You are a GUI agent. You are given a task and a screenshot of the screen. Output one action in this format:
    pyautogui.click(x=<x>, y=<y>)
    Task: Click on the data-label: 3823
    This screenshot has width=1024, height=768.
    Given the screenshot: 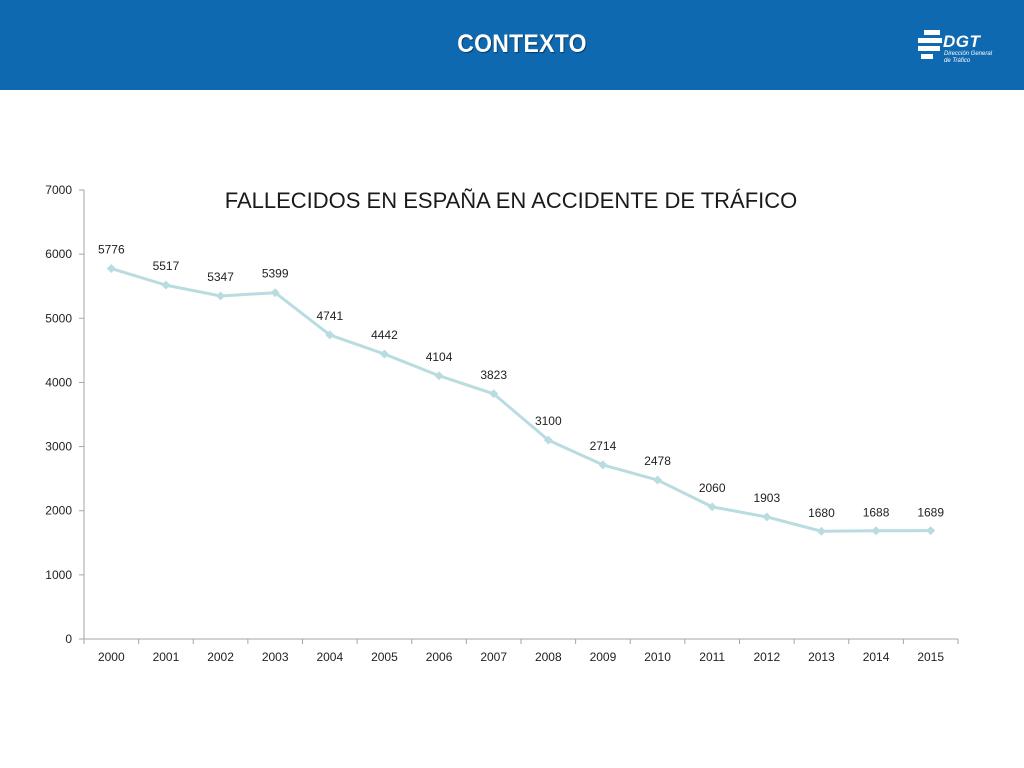 What is the action you would take?
    pyautogui.click(x=493, y=375)
    